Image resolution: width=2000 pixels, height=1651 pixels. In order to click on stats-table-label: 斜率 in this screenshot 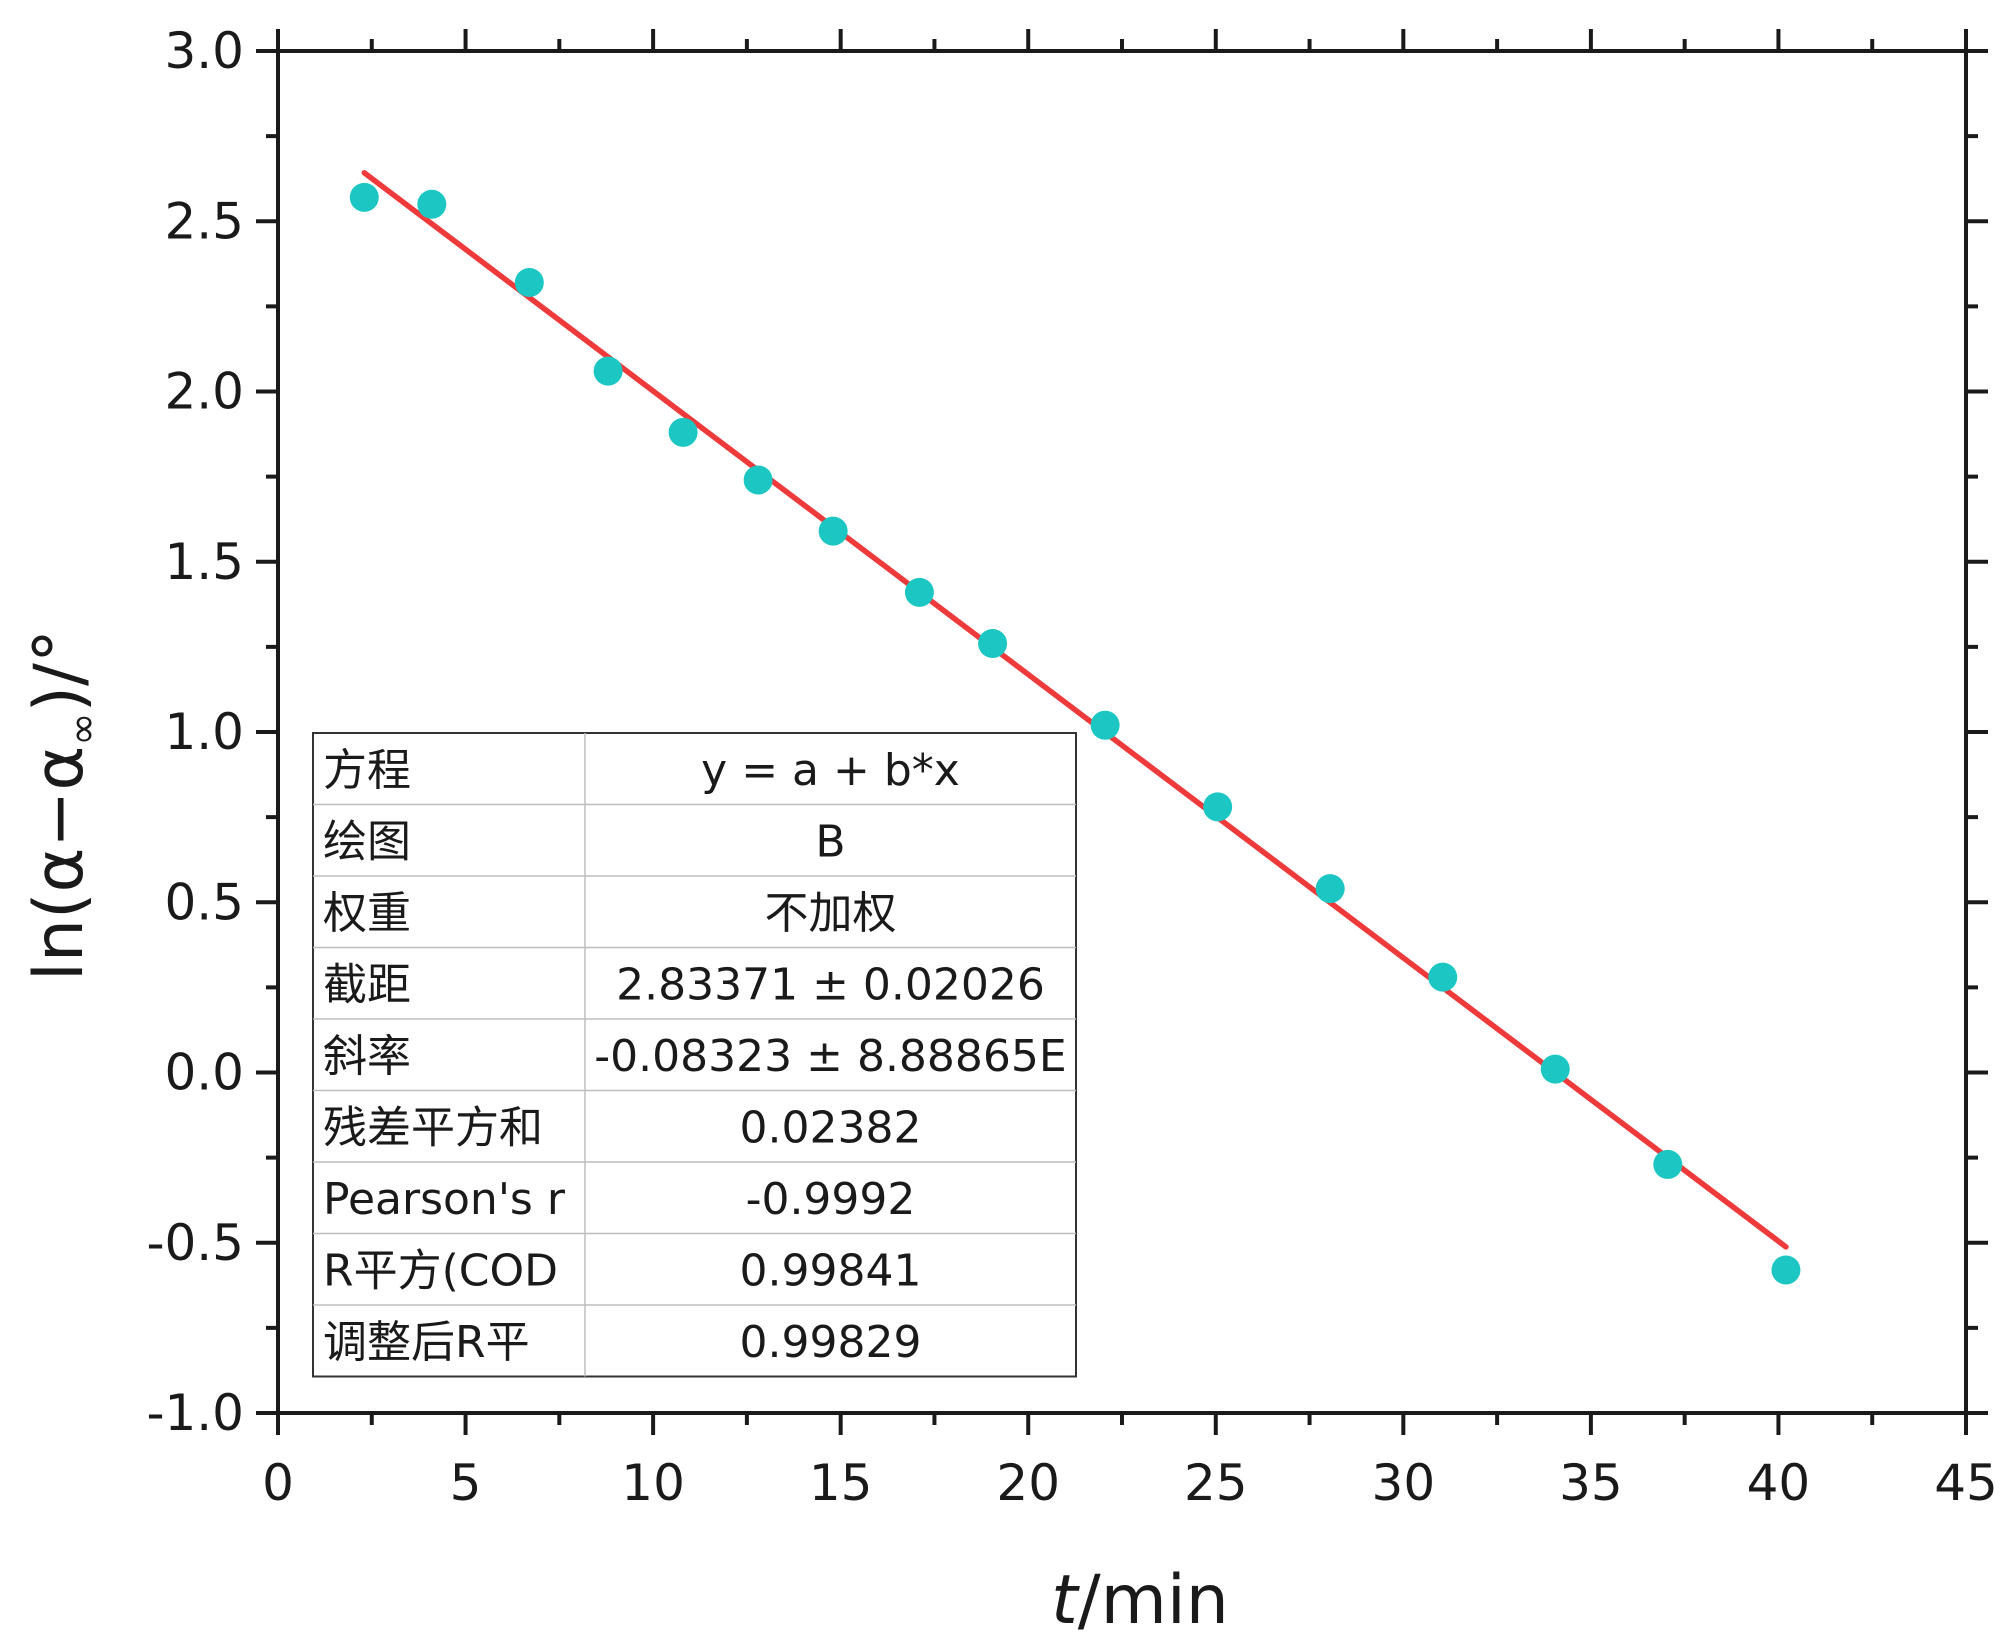, I will do `click(367, 1056)`.